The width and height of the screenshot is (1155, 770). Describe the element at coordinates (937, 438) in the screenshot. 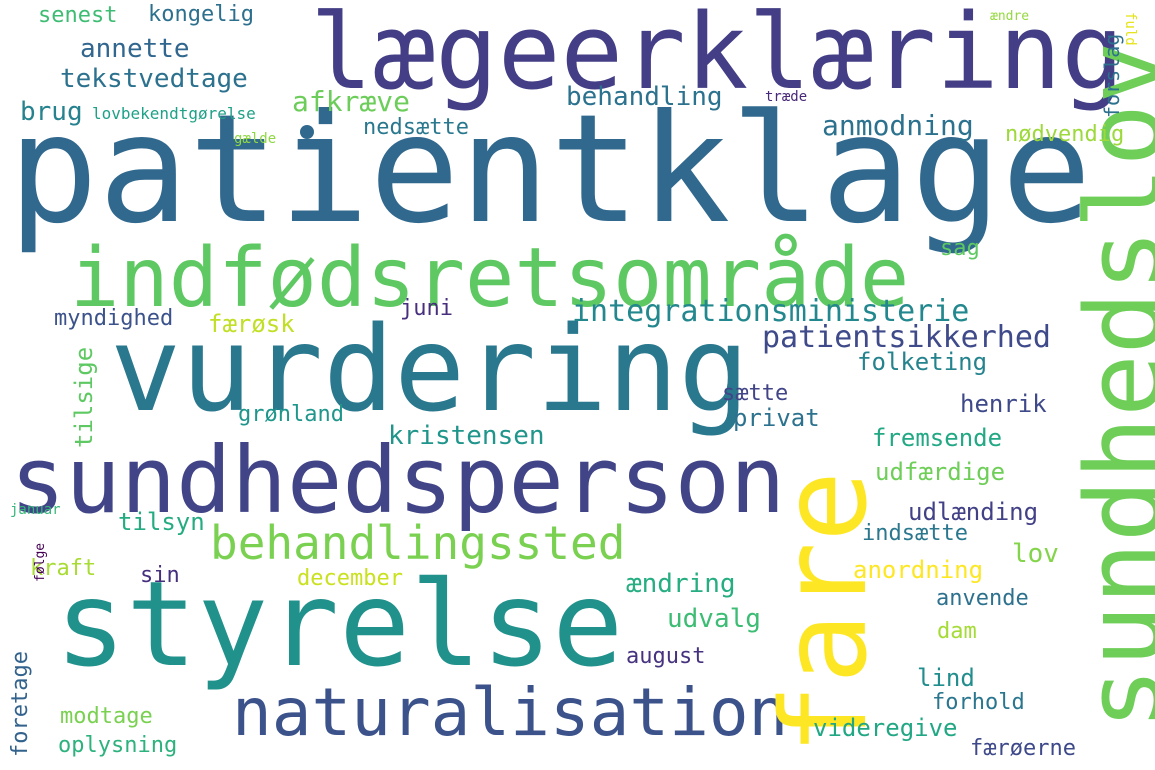

I see `word-fremsende: fremsende` at that location.